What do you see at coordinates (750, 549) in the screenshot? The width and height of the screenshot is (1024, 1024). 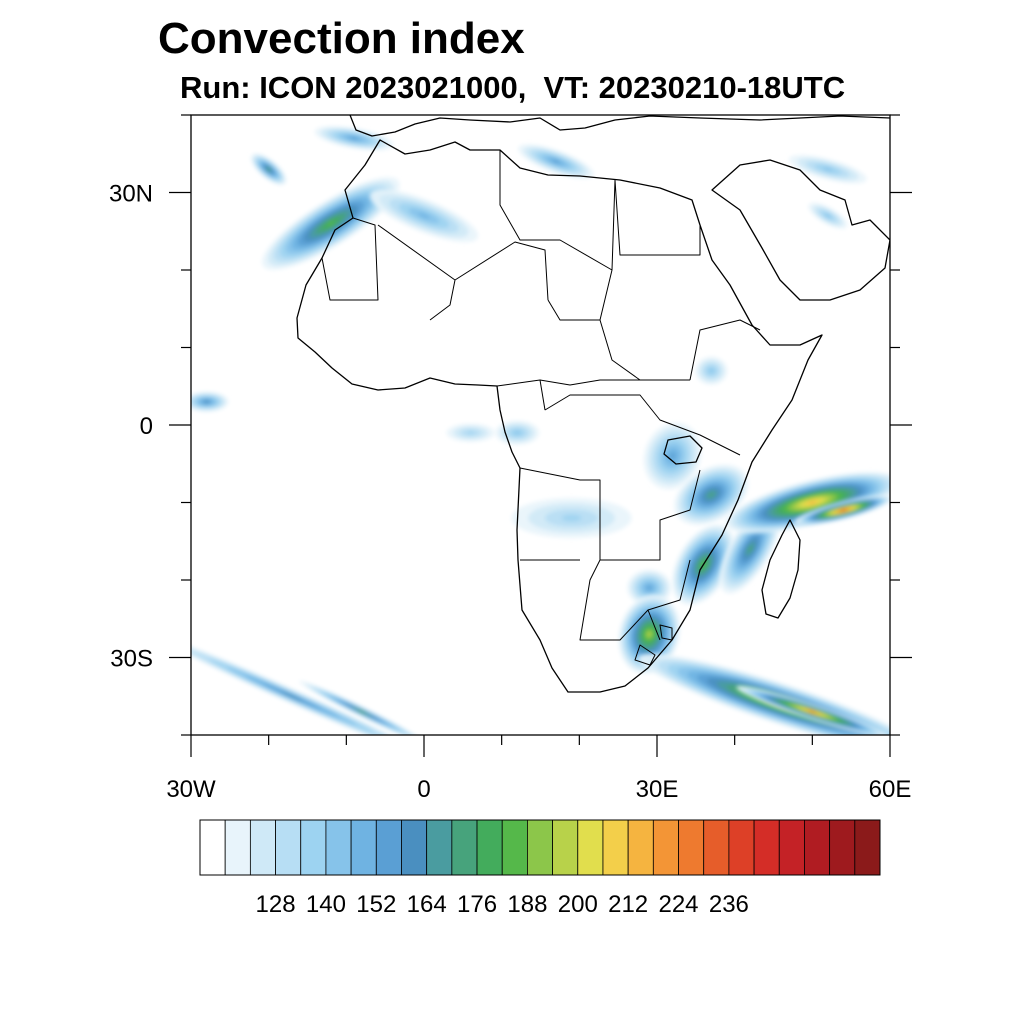 I see `field-madagascar-channel` at bounding box center [750, 549].